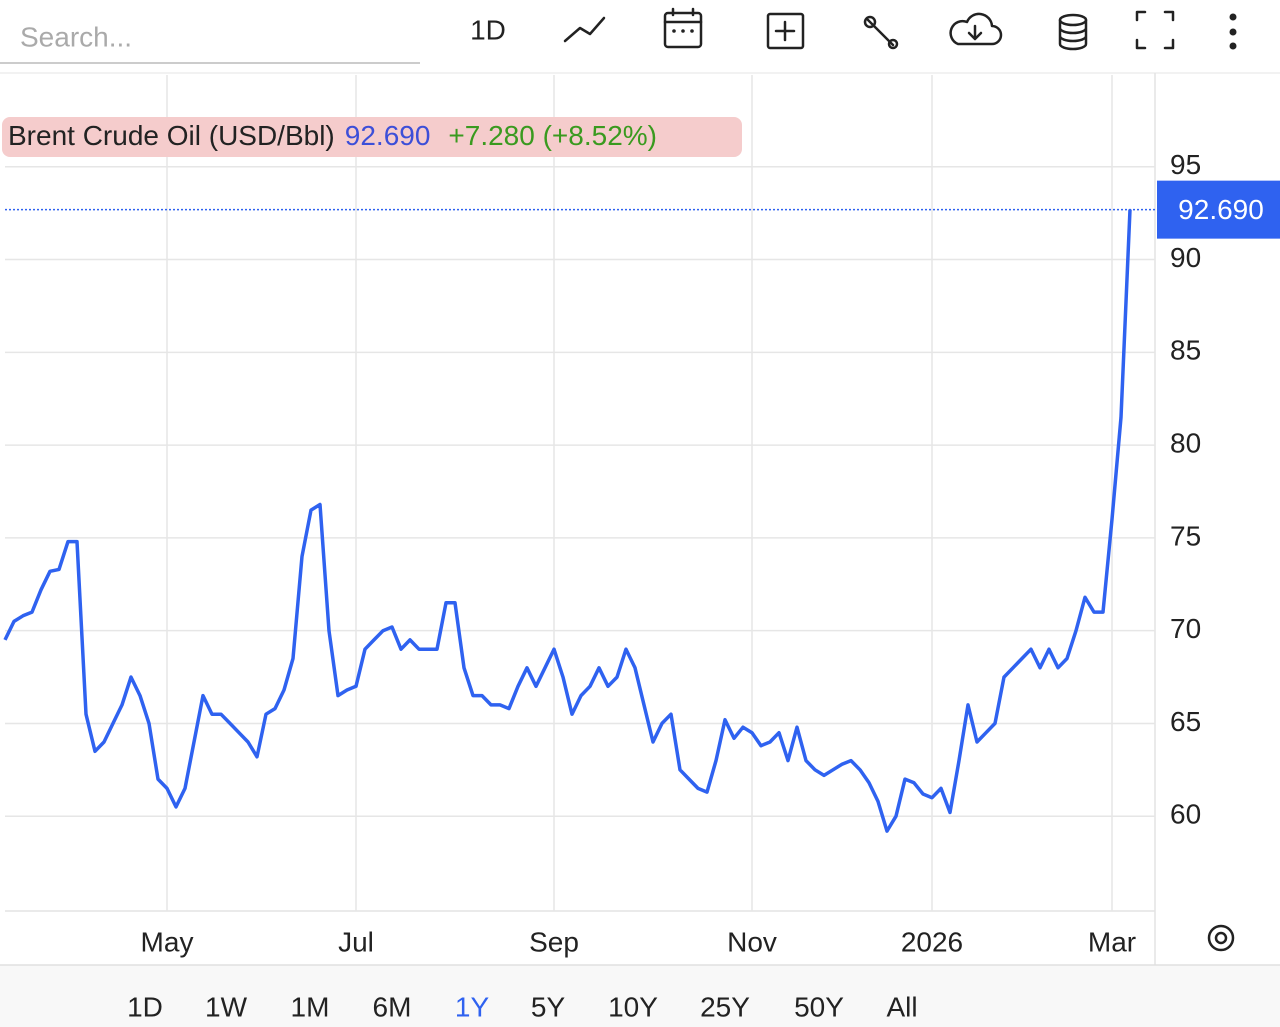 The image size is (1280, 1027). Describe the element at coordinates (1185, 628) in the screenshot. I see `y-tick-label: 70` at that location.